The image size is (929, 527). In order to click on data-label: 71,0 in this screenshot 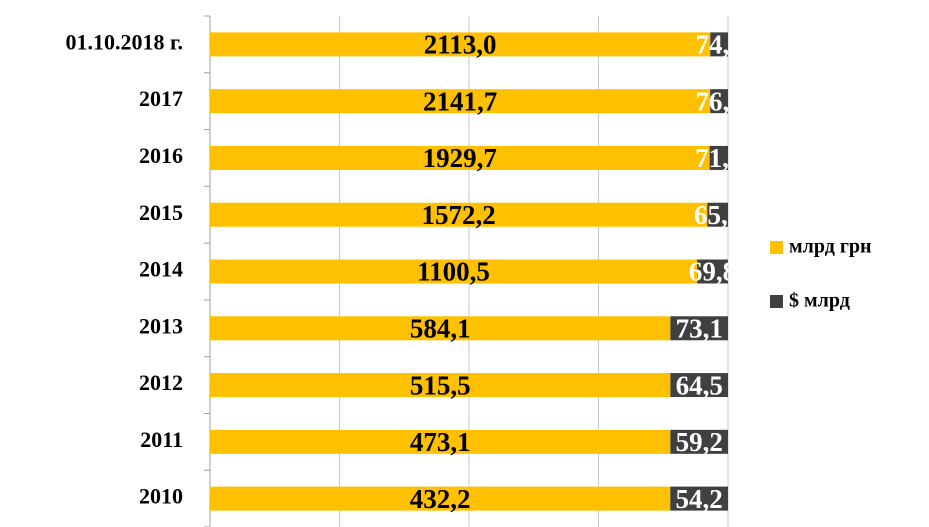, I will do `click(718, 158)`.